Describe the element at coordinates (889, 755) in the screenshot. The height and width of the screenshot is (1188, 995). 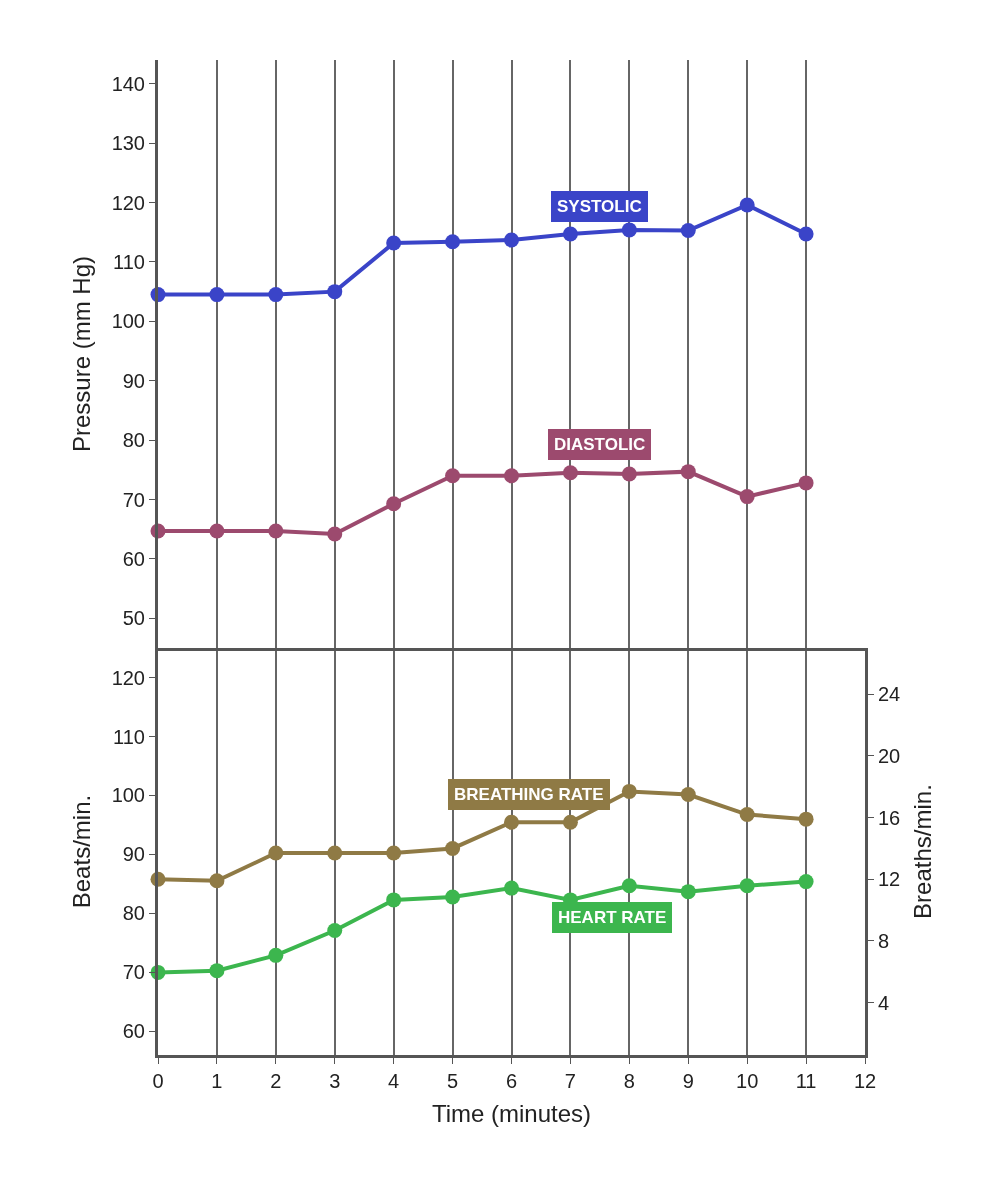
I see `y2-tick-label: 20` at that location.